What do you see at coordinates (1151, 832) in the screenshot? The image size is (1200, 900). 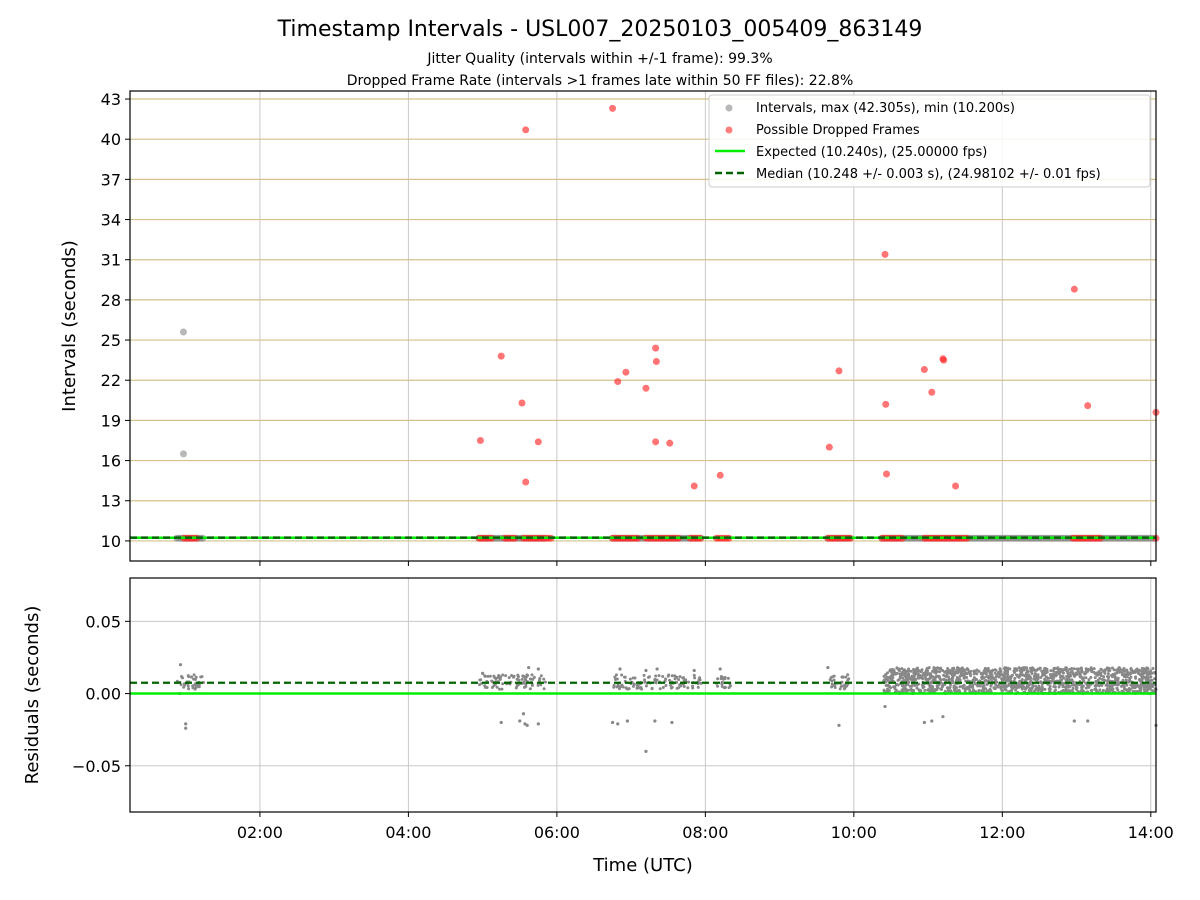 I see `x-tick-label: 14:00` at bounding box center [1151, 832].